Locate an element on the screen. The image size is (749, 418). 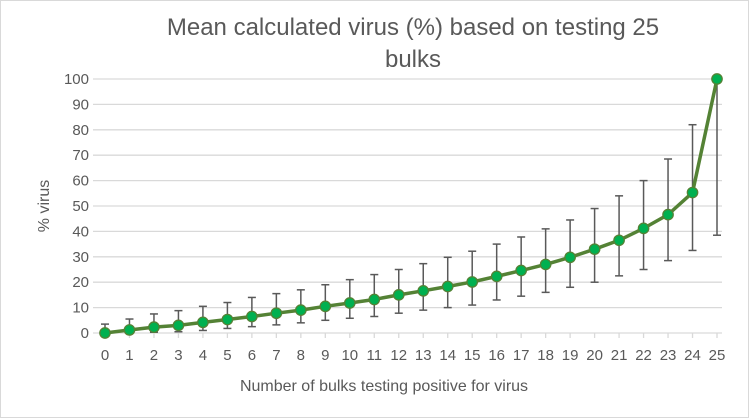
x-tick-label: 12 is located at coordinates (398, 355).